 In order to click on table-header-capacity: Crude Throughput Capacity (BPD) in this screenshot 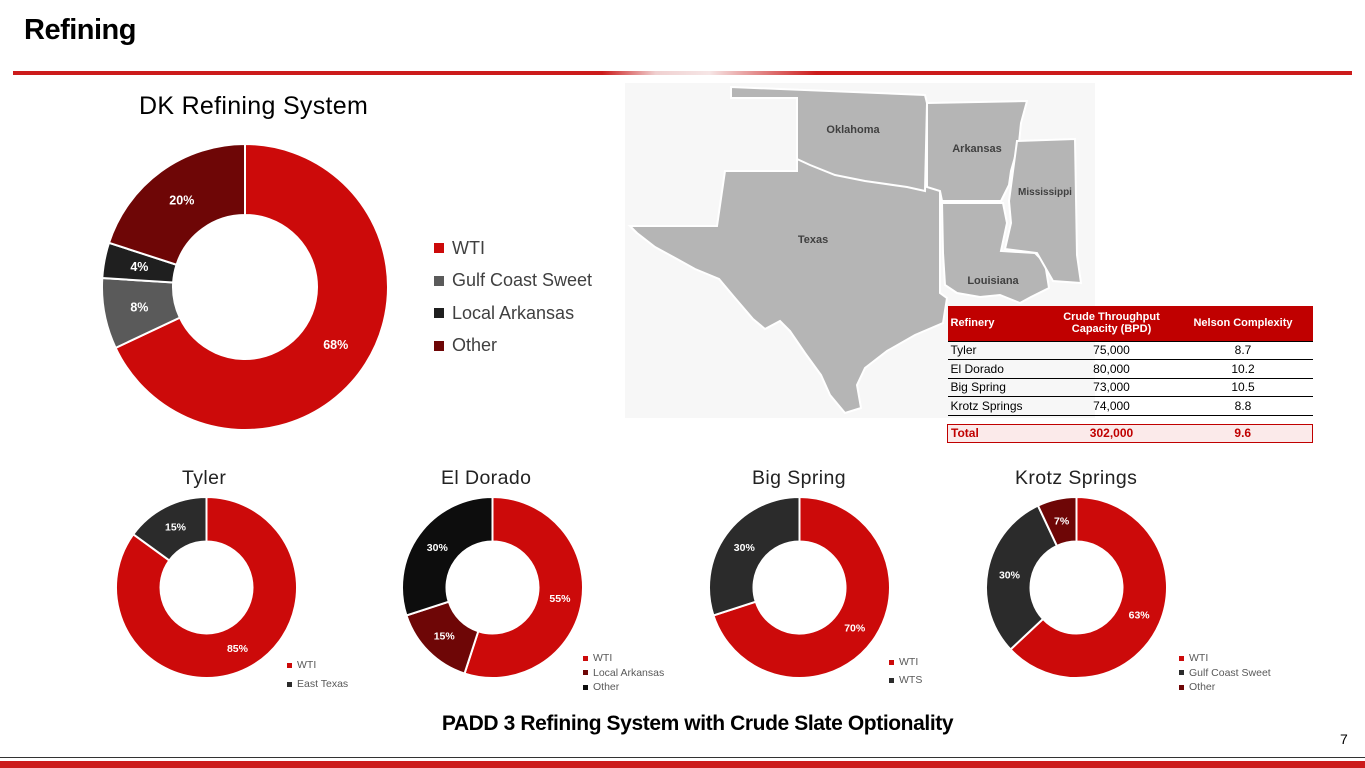, I will do `click(1111, 323)`.